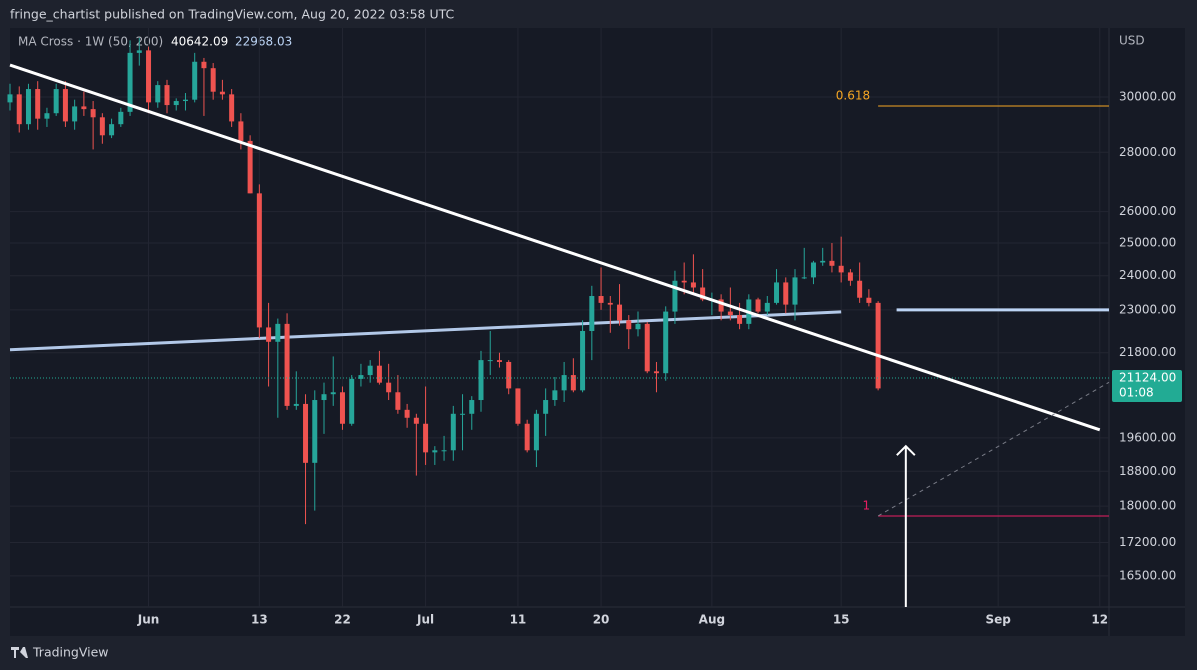  Describe the element at coordinates (259, 620) in the screenshot. I see `x-tick-label: 13` at that location.